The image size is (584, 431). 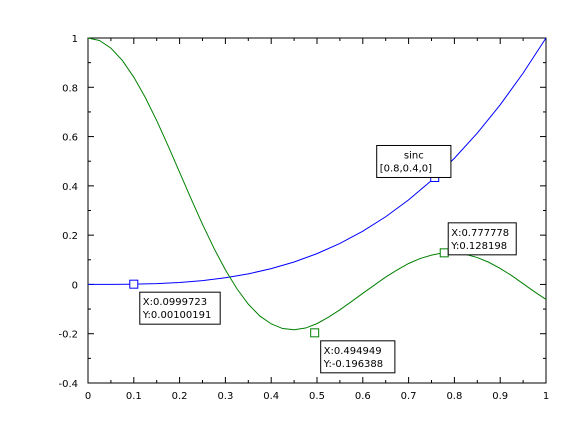 What do you see at coordinates (134, 396) in the screenshot?
I see `x-tick-label: 0.1` at bounding box center [134, 396].